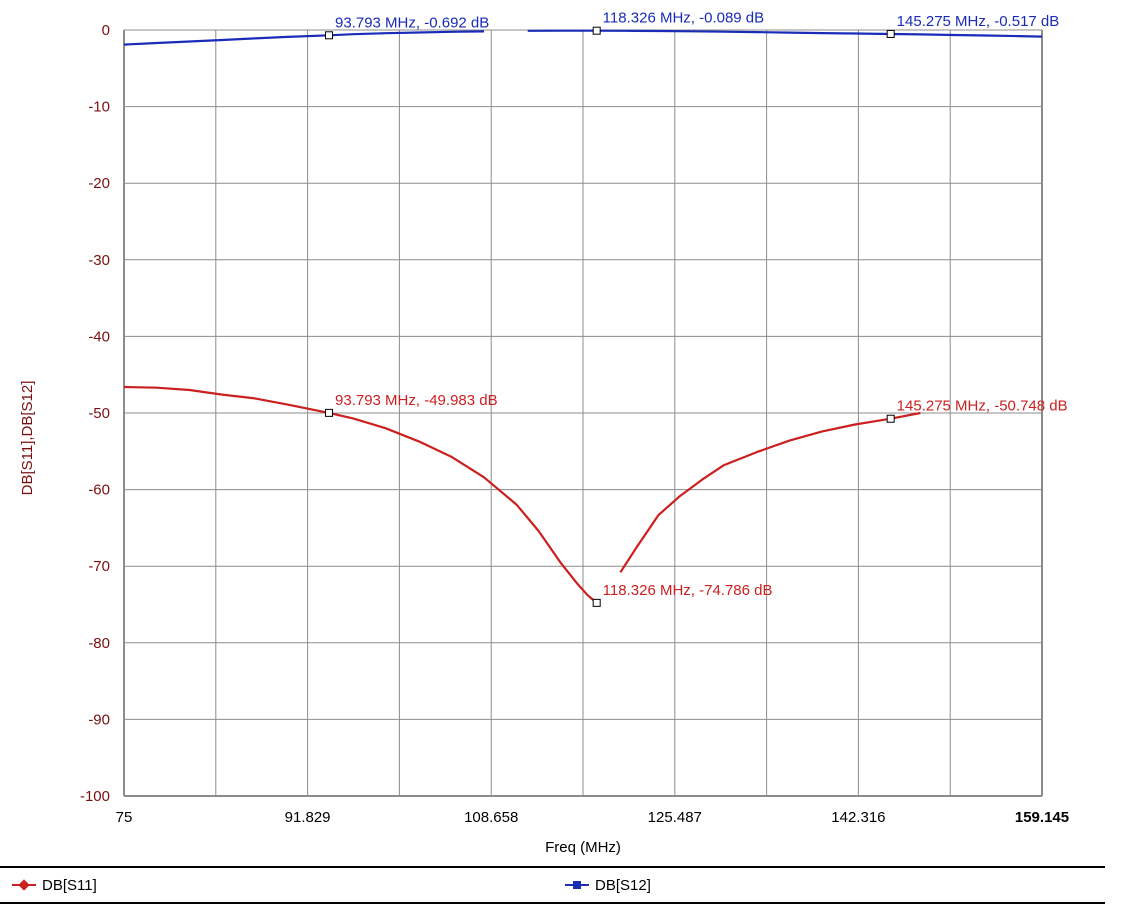 The width and height of the screenshot is (1127, 910). What do you see at coordinates (99, 719) in the screenshot?
I see `y-tick-label: -90` at bounding box center [99, 719].